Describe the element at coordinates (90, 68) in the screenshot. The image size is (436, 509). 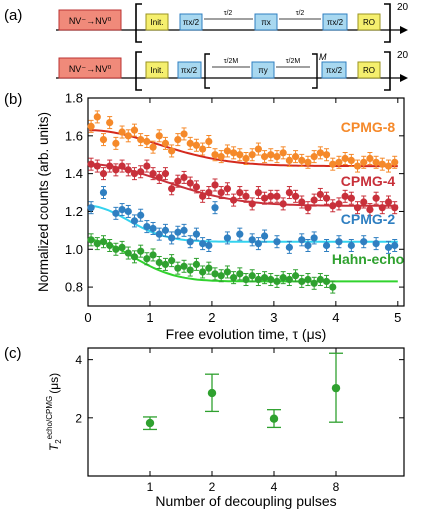
I see `seq-row2-init-state-block` at that location.